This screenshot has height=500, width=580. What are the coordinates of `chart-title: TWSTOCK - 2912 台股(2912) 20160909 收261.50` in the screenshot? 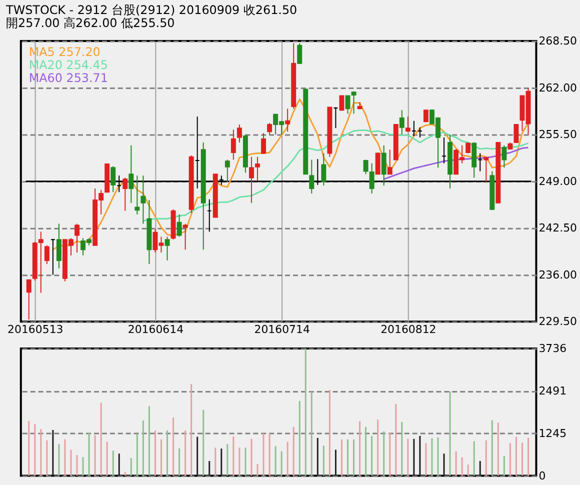 It's located at (151, 10).